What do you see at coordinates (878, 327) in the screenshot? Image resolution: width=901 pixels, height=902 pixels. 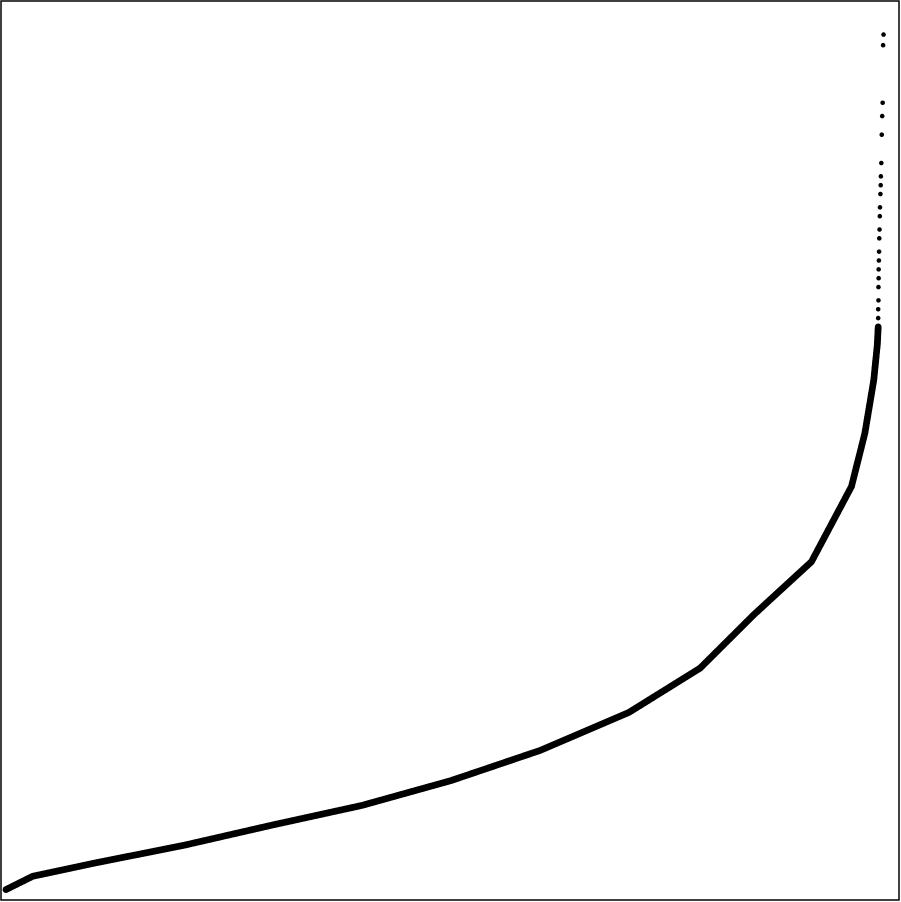 I see `data-point` at bounding box center [878, 327].